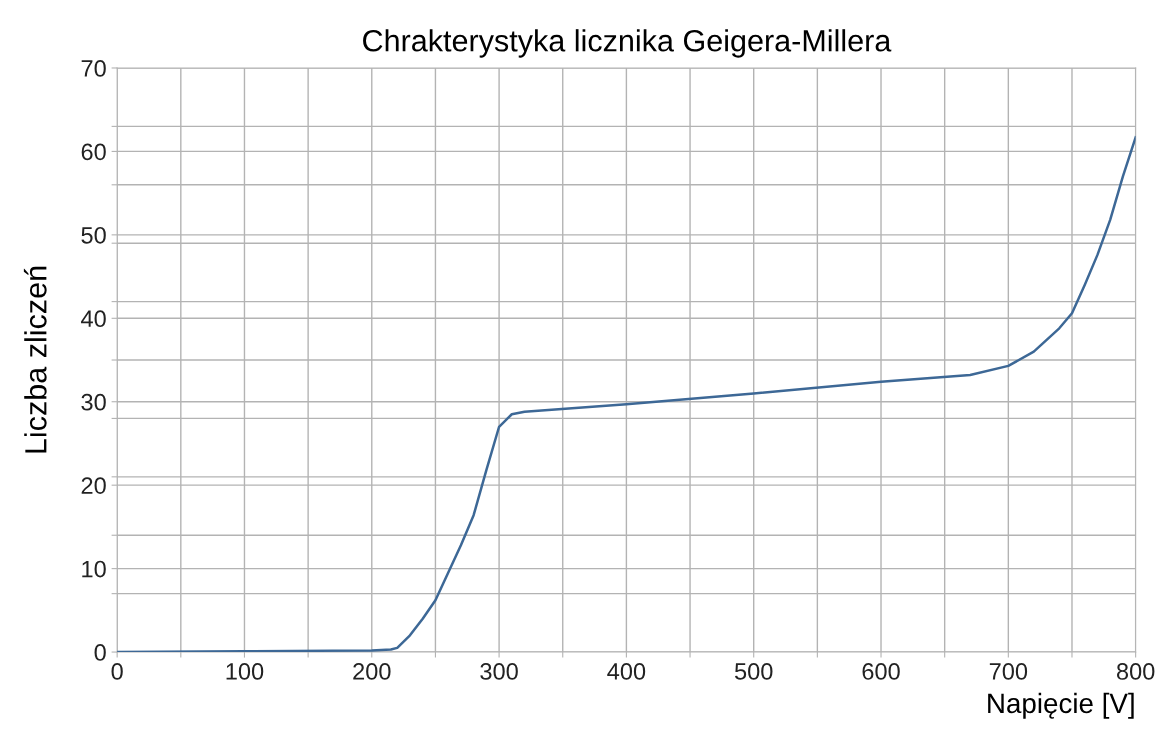 This screenshot has height=731, width=1160. I want to click on x-tick-label: 500, so click(753, 671).